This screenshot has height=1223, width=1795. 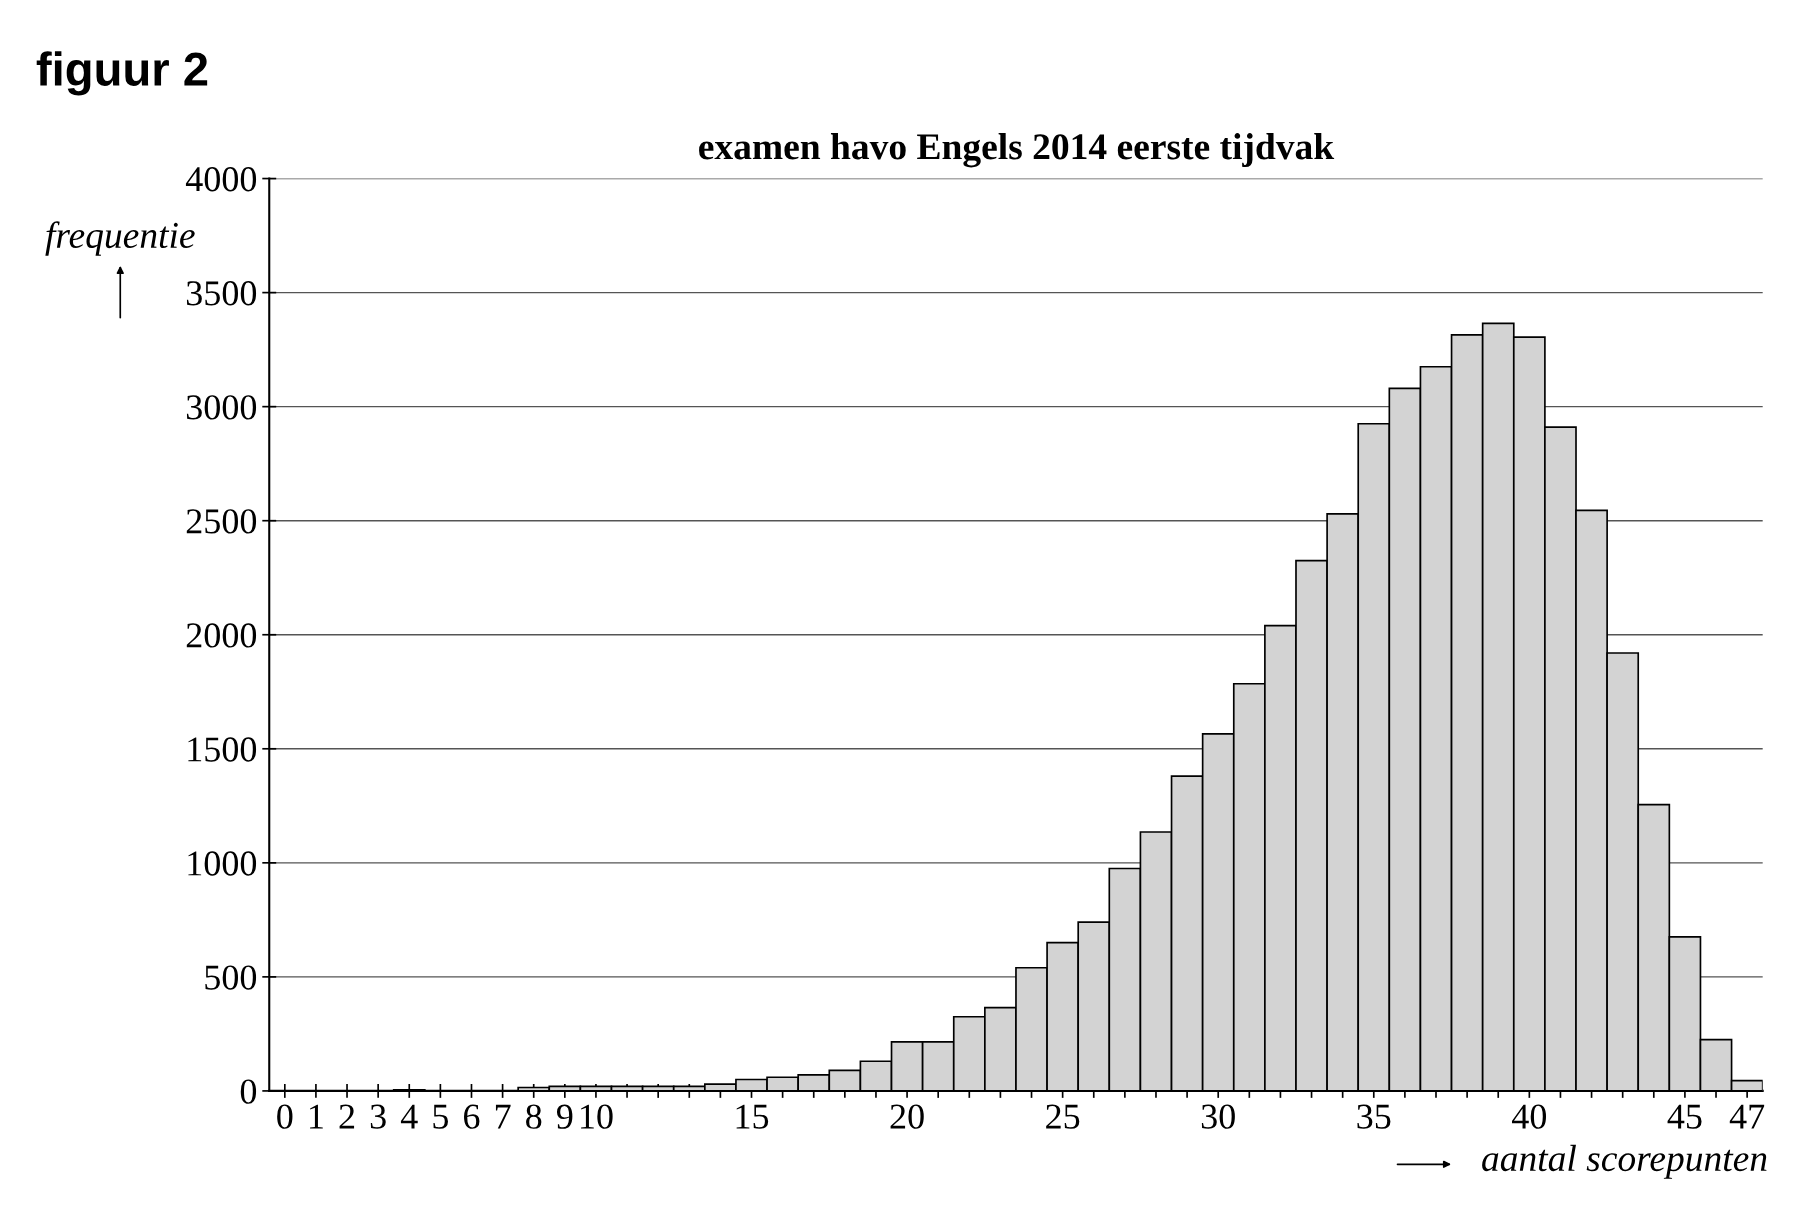 What do you see at coordinates (221, 521) in the screenshot?
I see `y-tick-label: 2500` at bounding box center [221, 521].